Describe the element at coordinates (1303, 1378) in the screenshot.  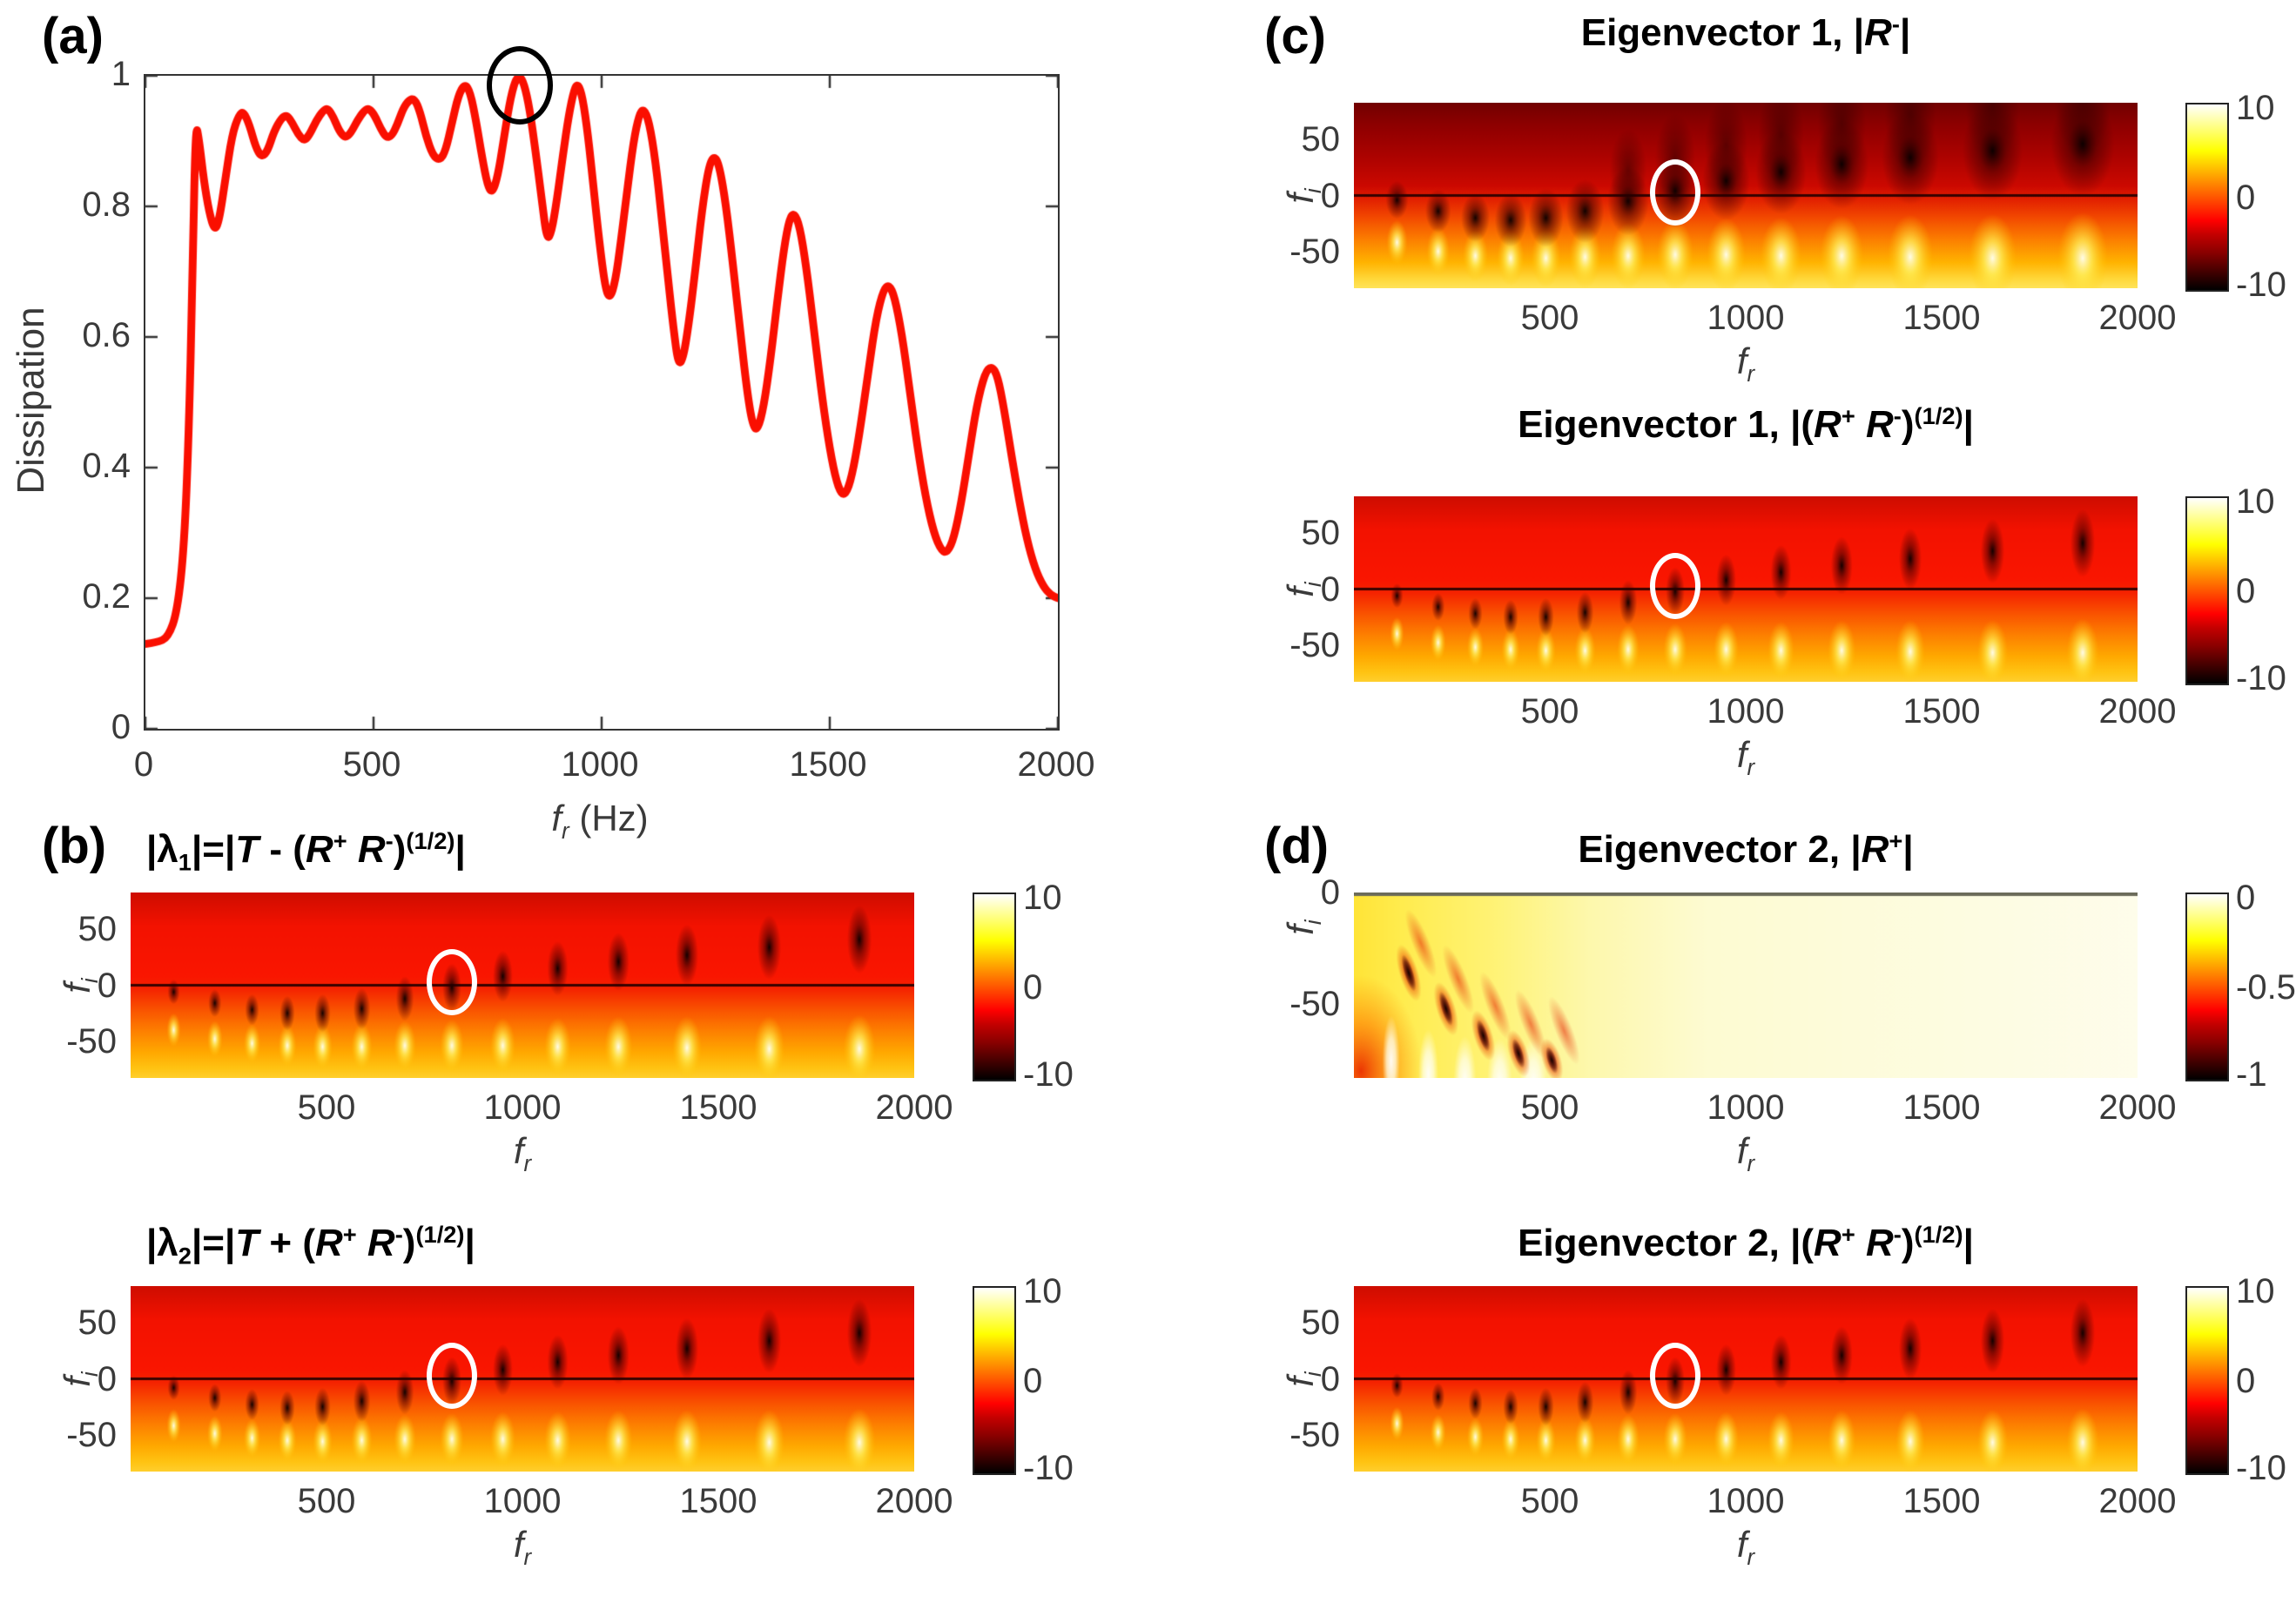
I see `heatmap-d2-ylabel: fi` at that location.